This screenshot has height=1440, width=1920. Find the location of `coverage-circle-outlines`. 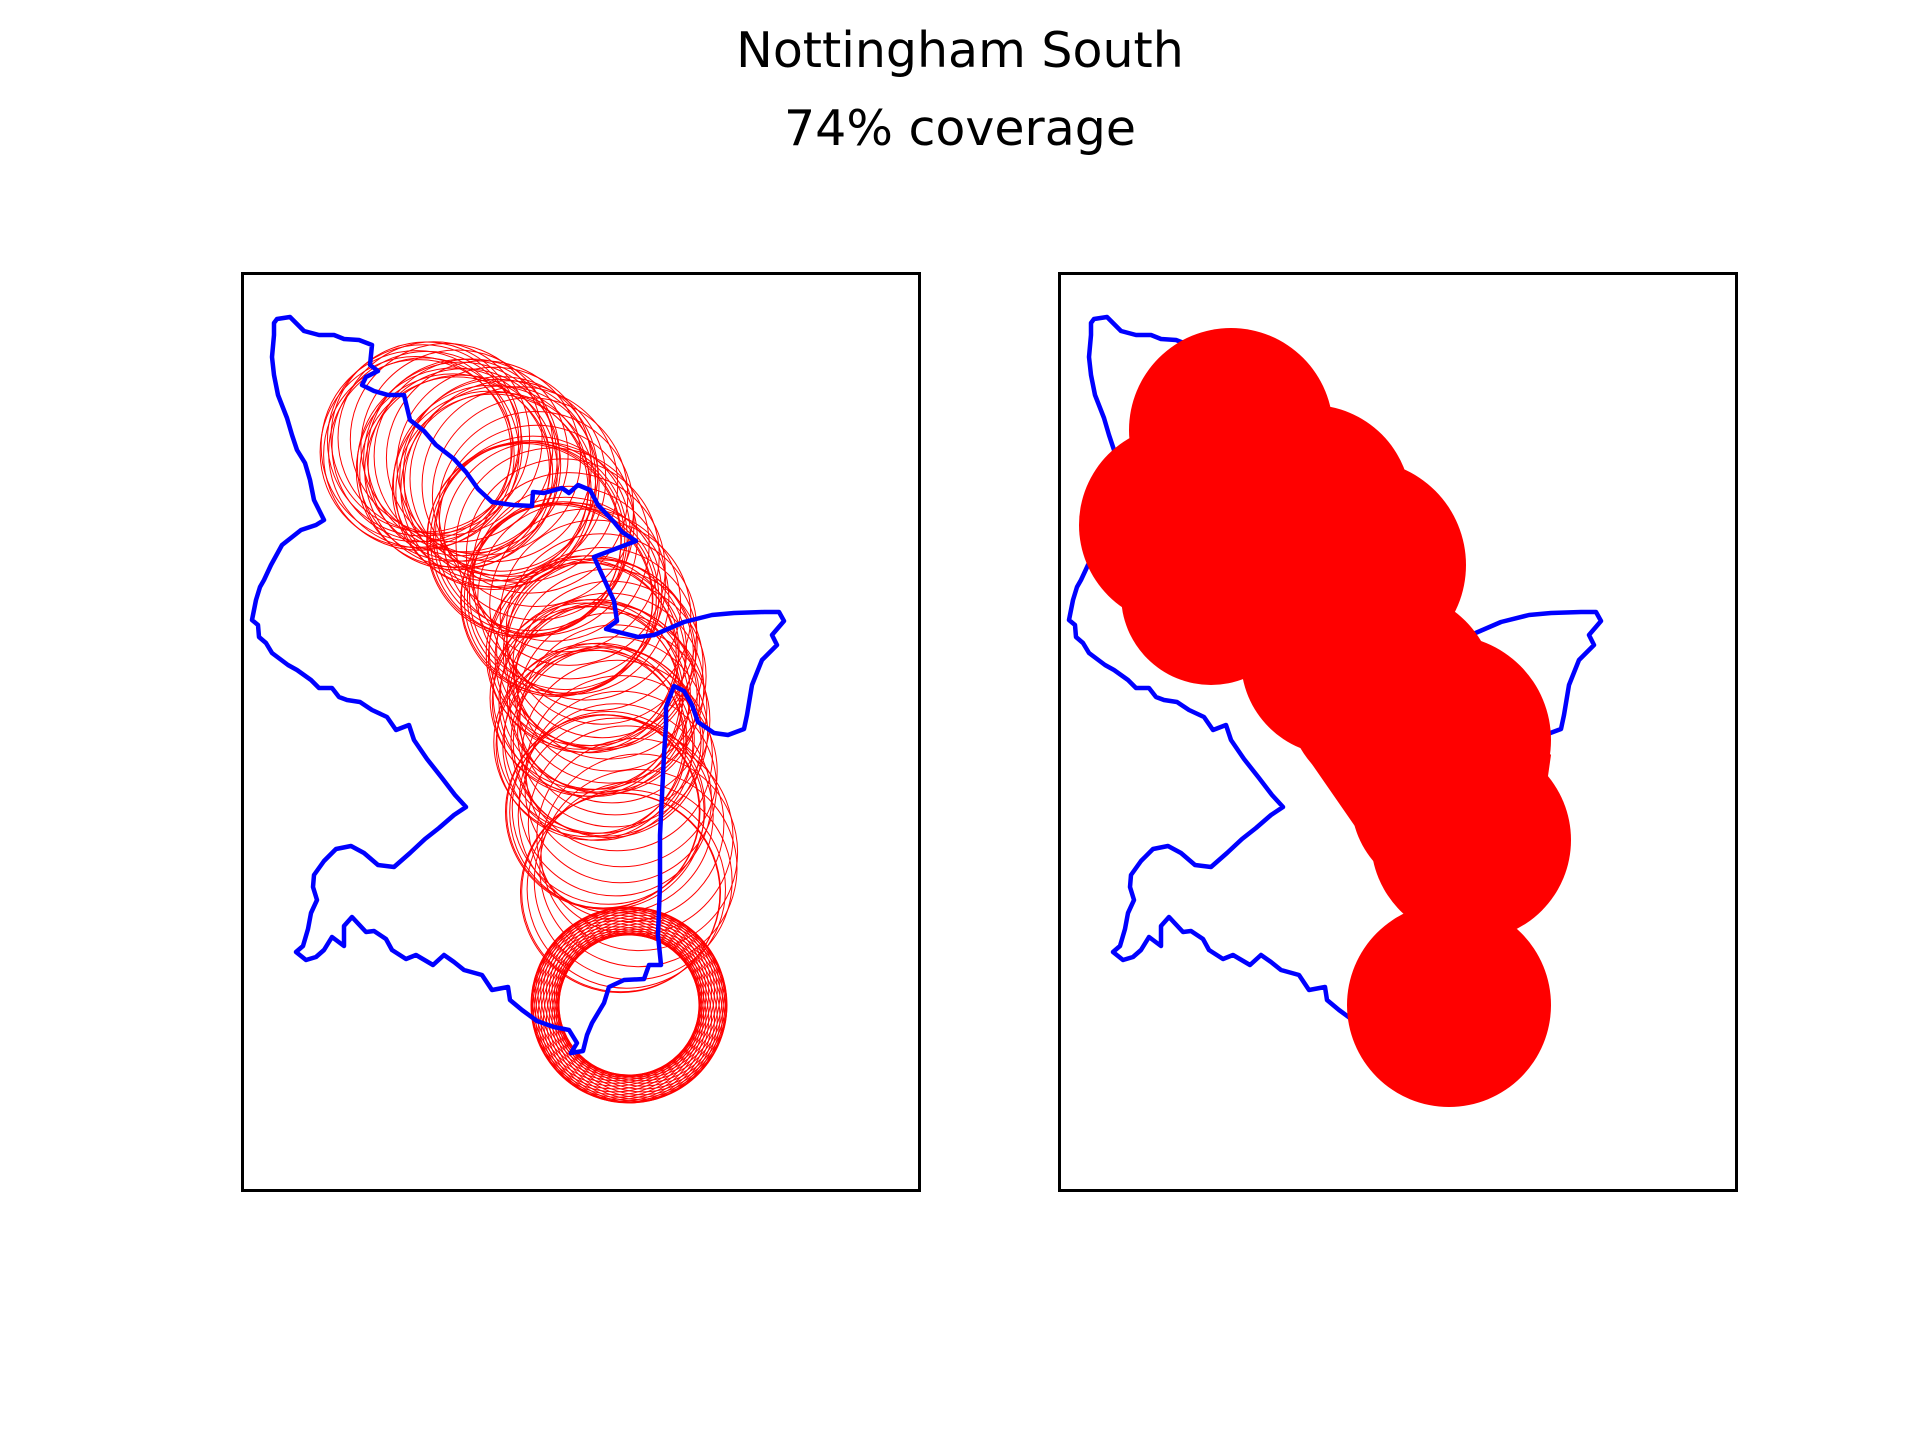

coverage-circle-outlines is located at coordinates (529, 722).